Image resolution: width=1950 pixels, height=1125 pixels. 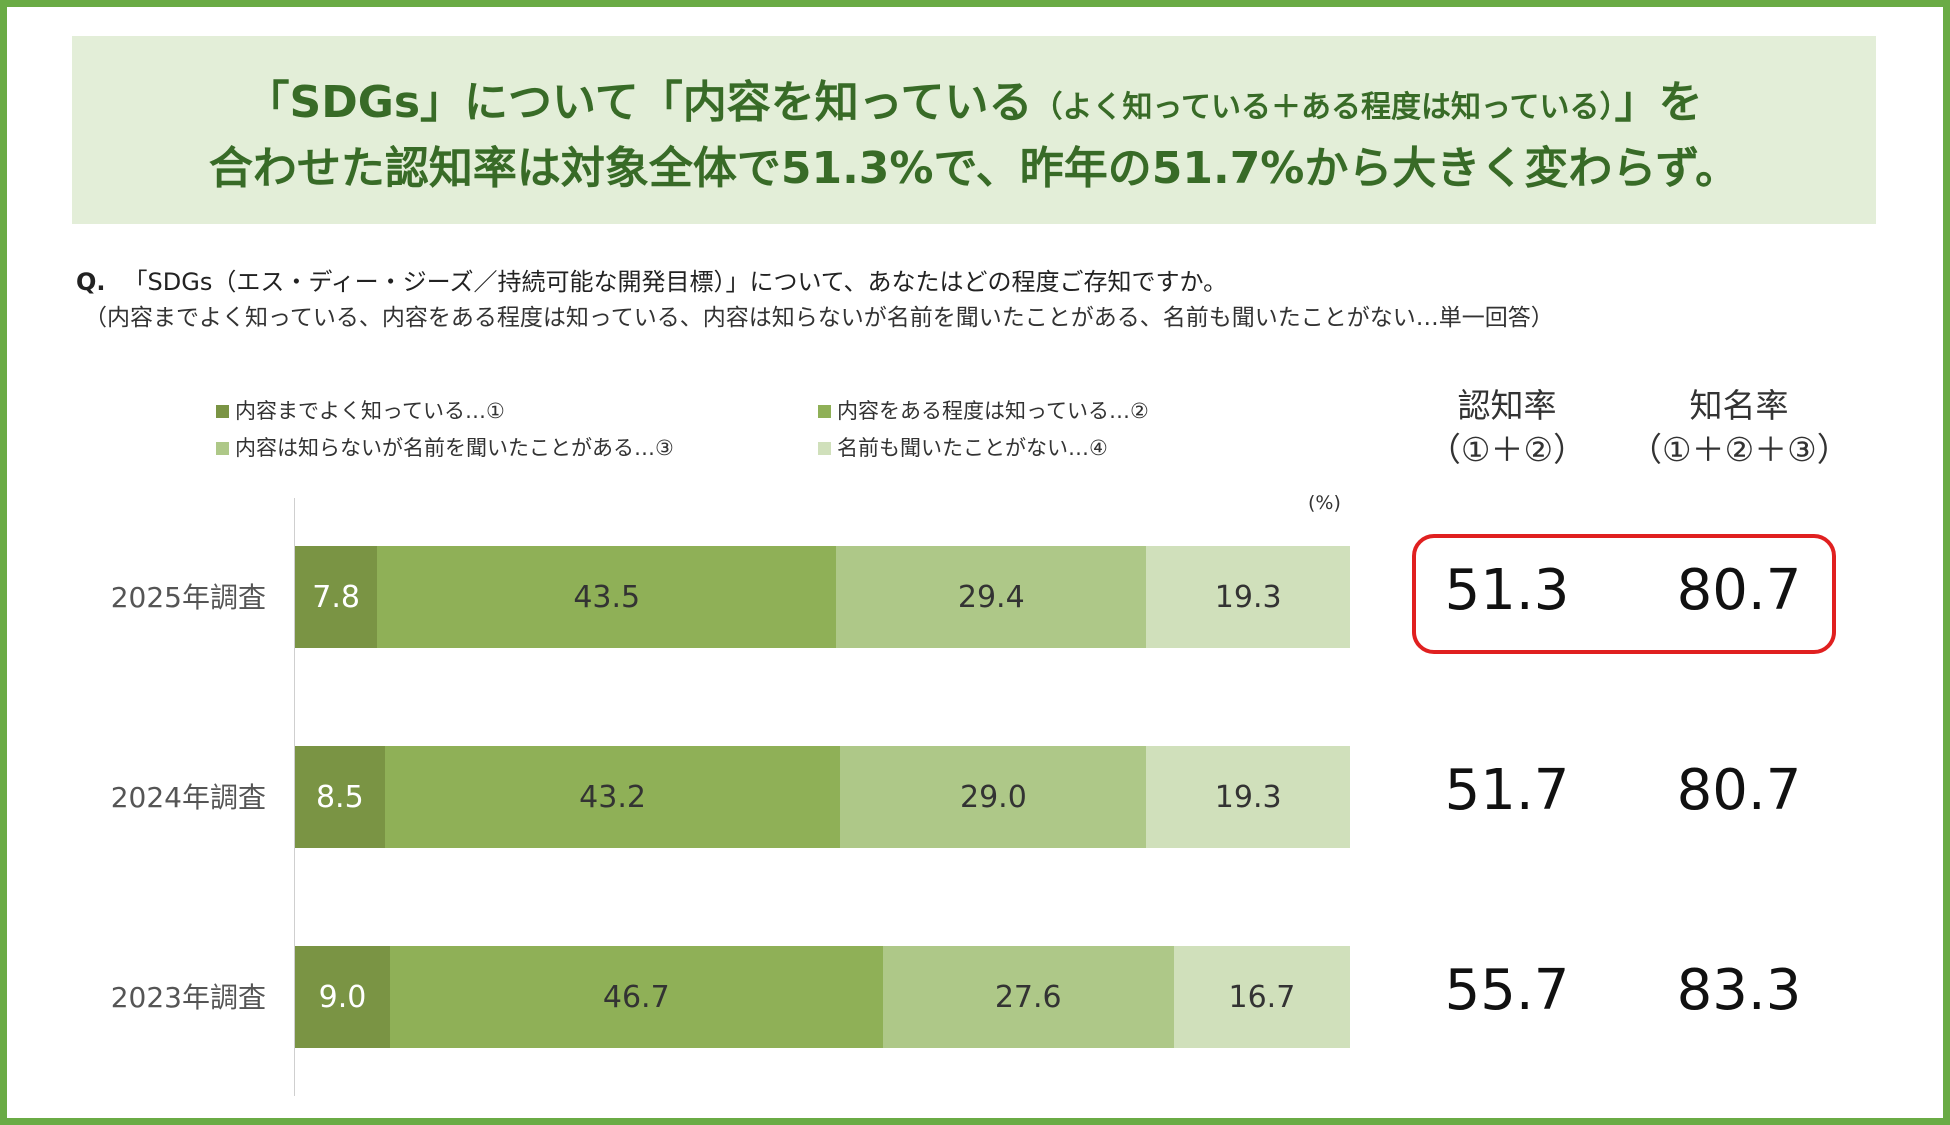 I want to click on category-label: 2024年調査, so click(x=188, y=797).